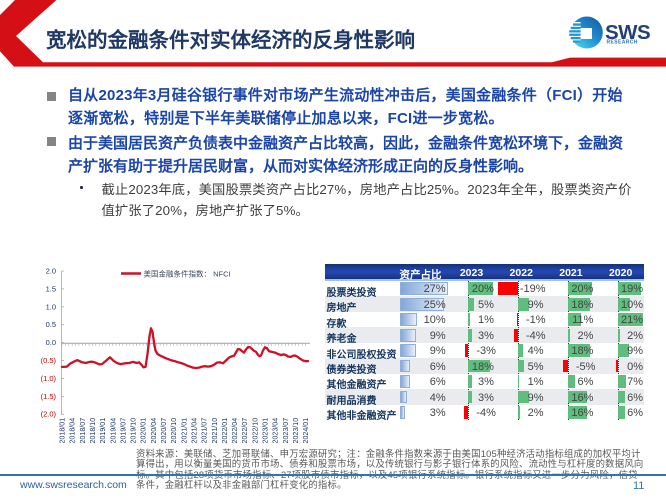 The image size is (666, 500). Describe the element at coordinates (49, 360) in the screenshot. I see `svg-text: (0.5)` at that location.